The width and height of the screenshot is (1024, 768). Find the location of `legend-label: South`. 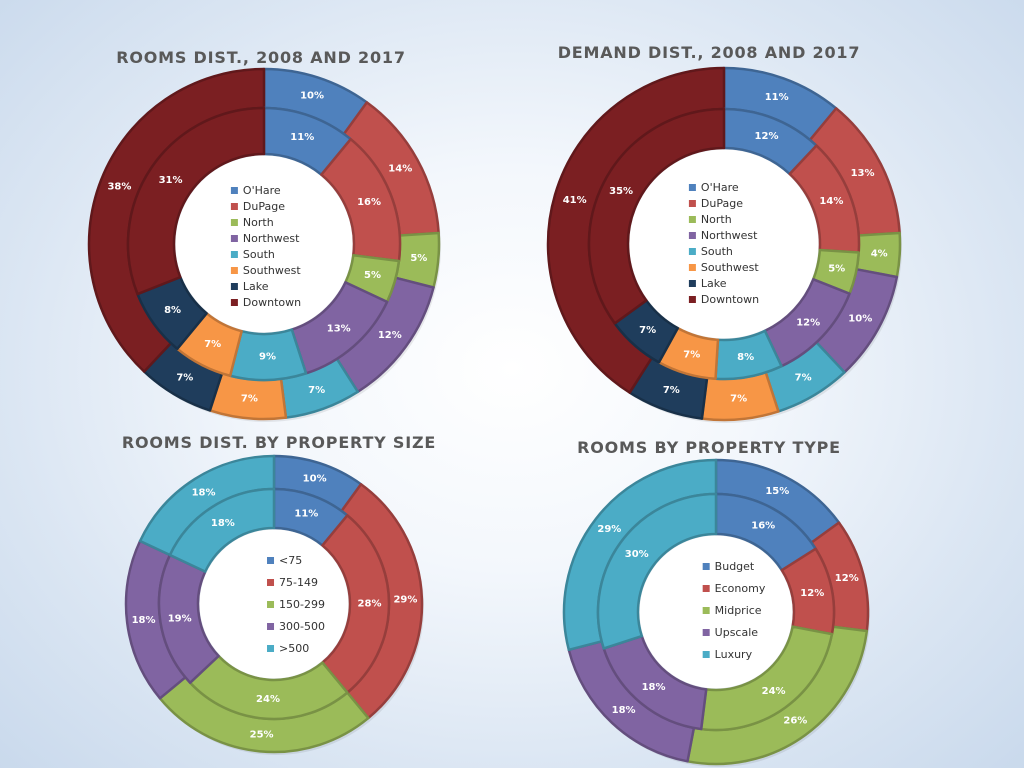

legend-label: South is located at coordinates (716, 251).